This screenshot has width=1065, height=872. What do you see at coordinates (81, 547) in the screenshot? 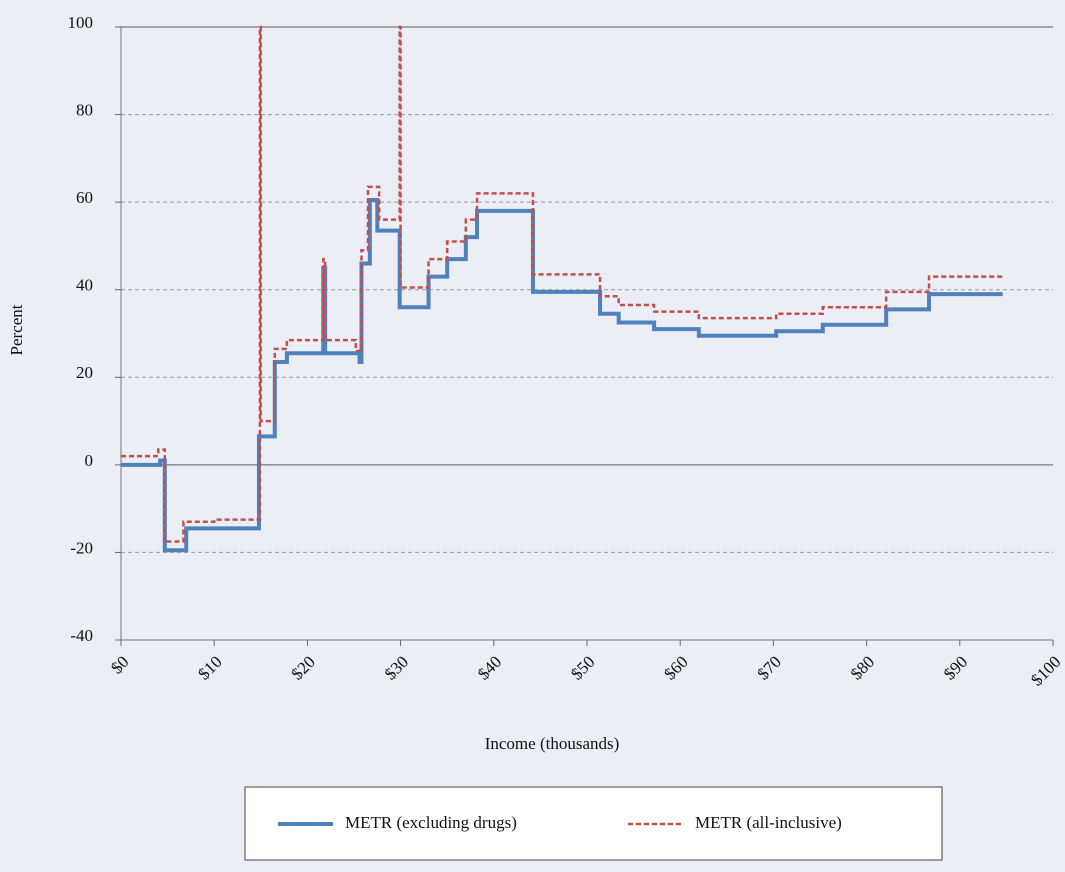
I see `y-tick-label: -20` at bounding box center [81, 547].